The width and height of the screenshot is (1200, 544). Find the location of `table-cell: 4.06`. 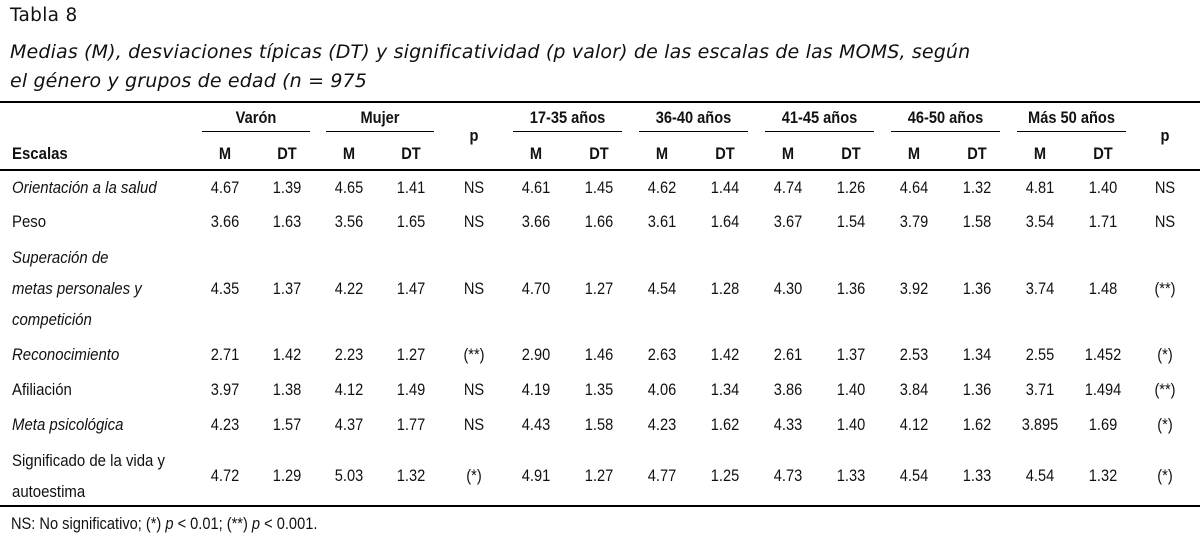

table-cell: 4.06 is located at coordinates (662, 389).